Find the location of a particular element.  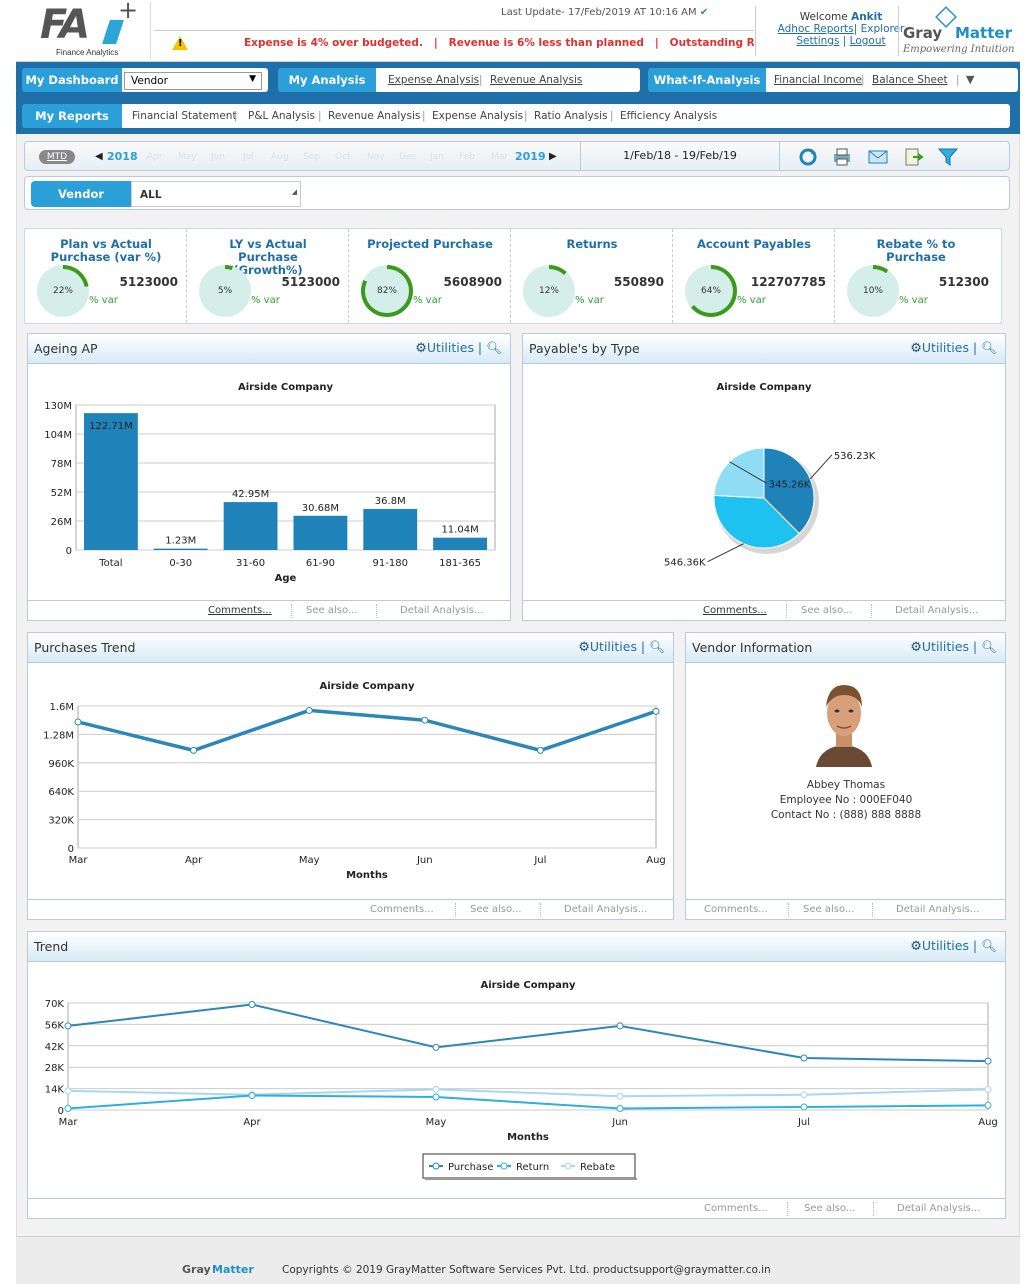

revenue-analysis-link: Revenue Analysis is located at coordinates (536, 80).